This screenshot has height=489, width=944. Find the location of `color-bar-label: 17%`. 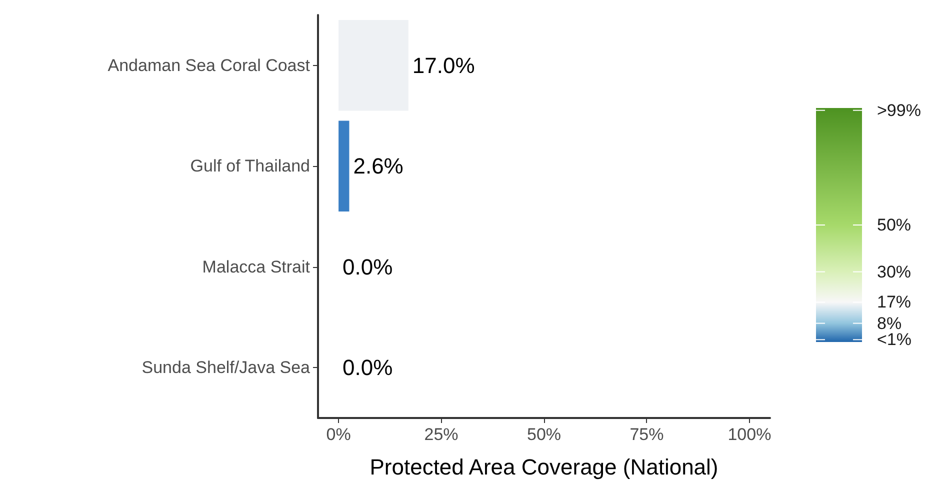

color-bar-label: 17% is located at coordinates (894, 302).